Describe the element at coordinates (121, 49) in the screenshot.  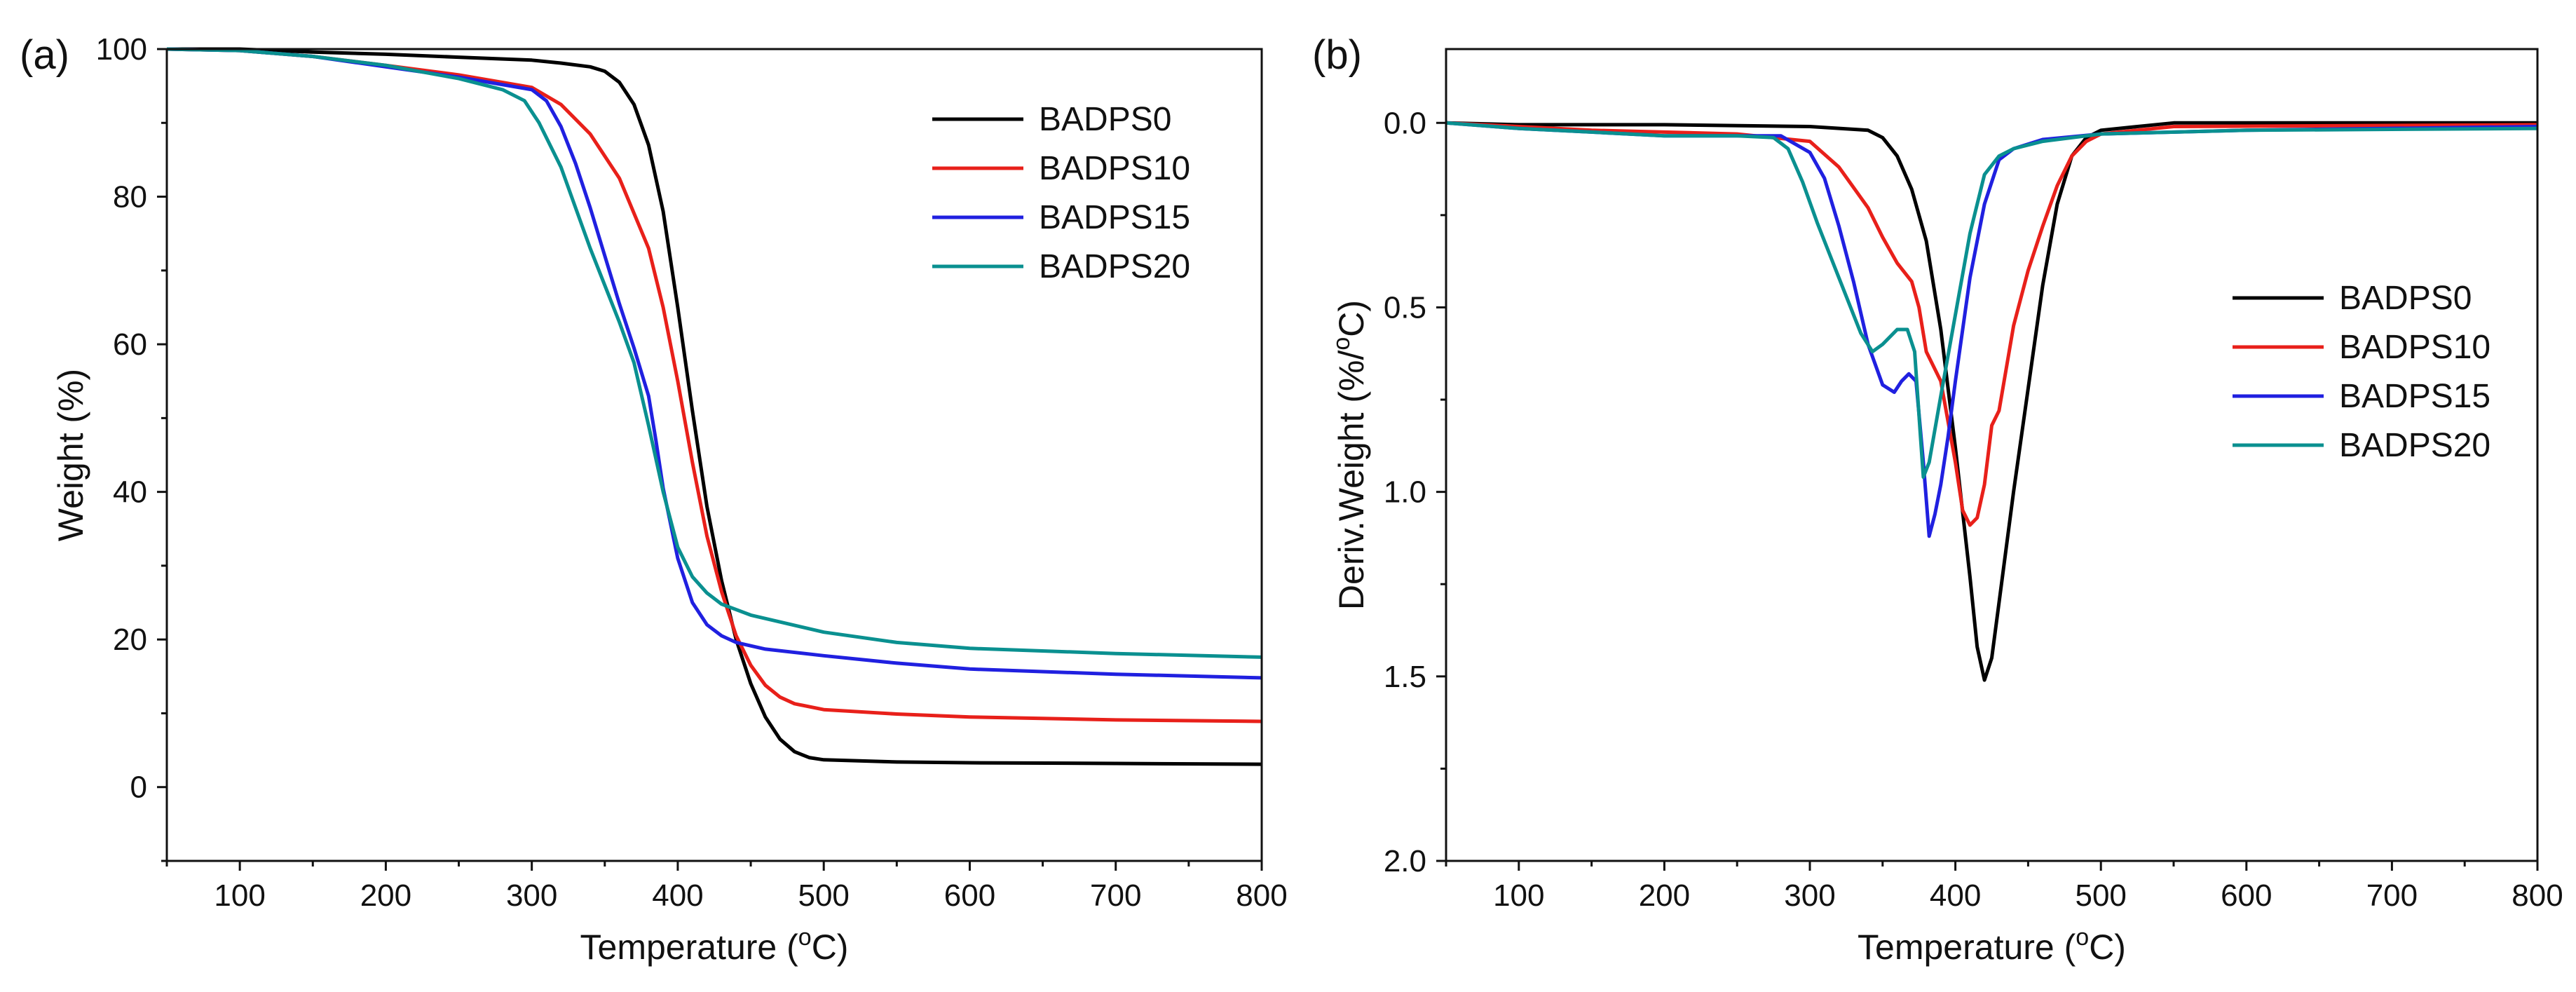
I see `y-tick-label: 100` at that location.